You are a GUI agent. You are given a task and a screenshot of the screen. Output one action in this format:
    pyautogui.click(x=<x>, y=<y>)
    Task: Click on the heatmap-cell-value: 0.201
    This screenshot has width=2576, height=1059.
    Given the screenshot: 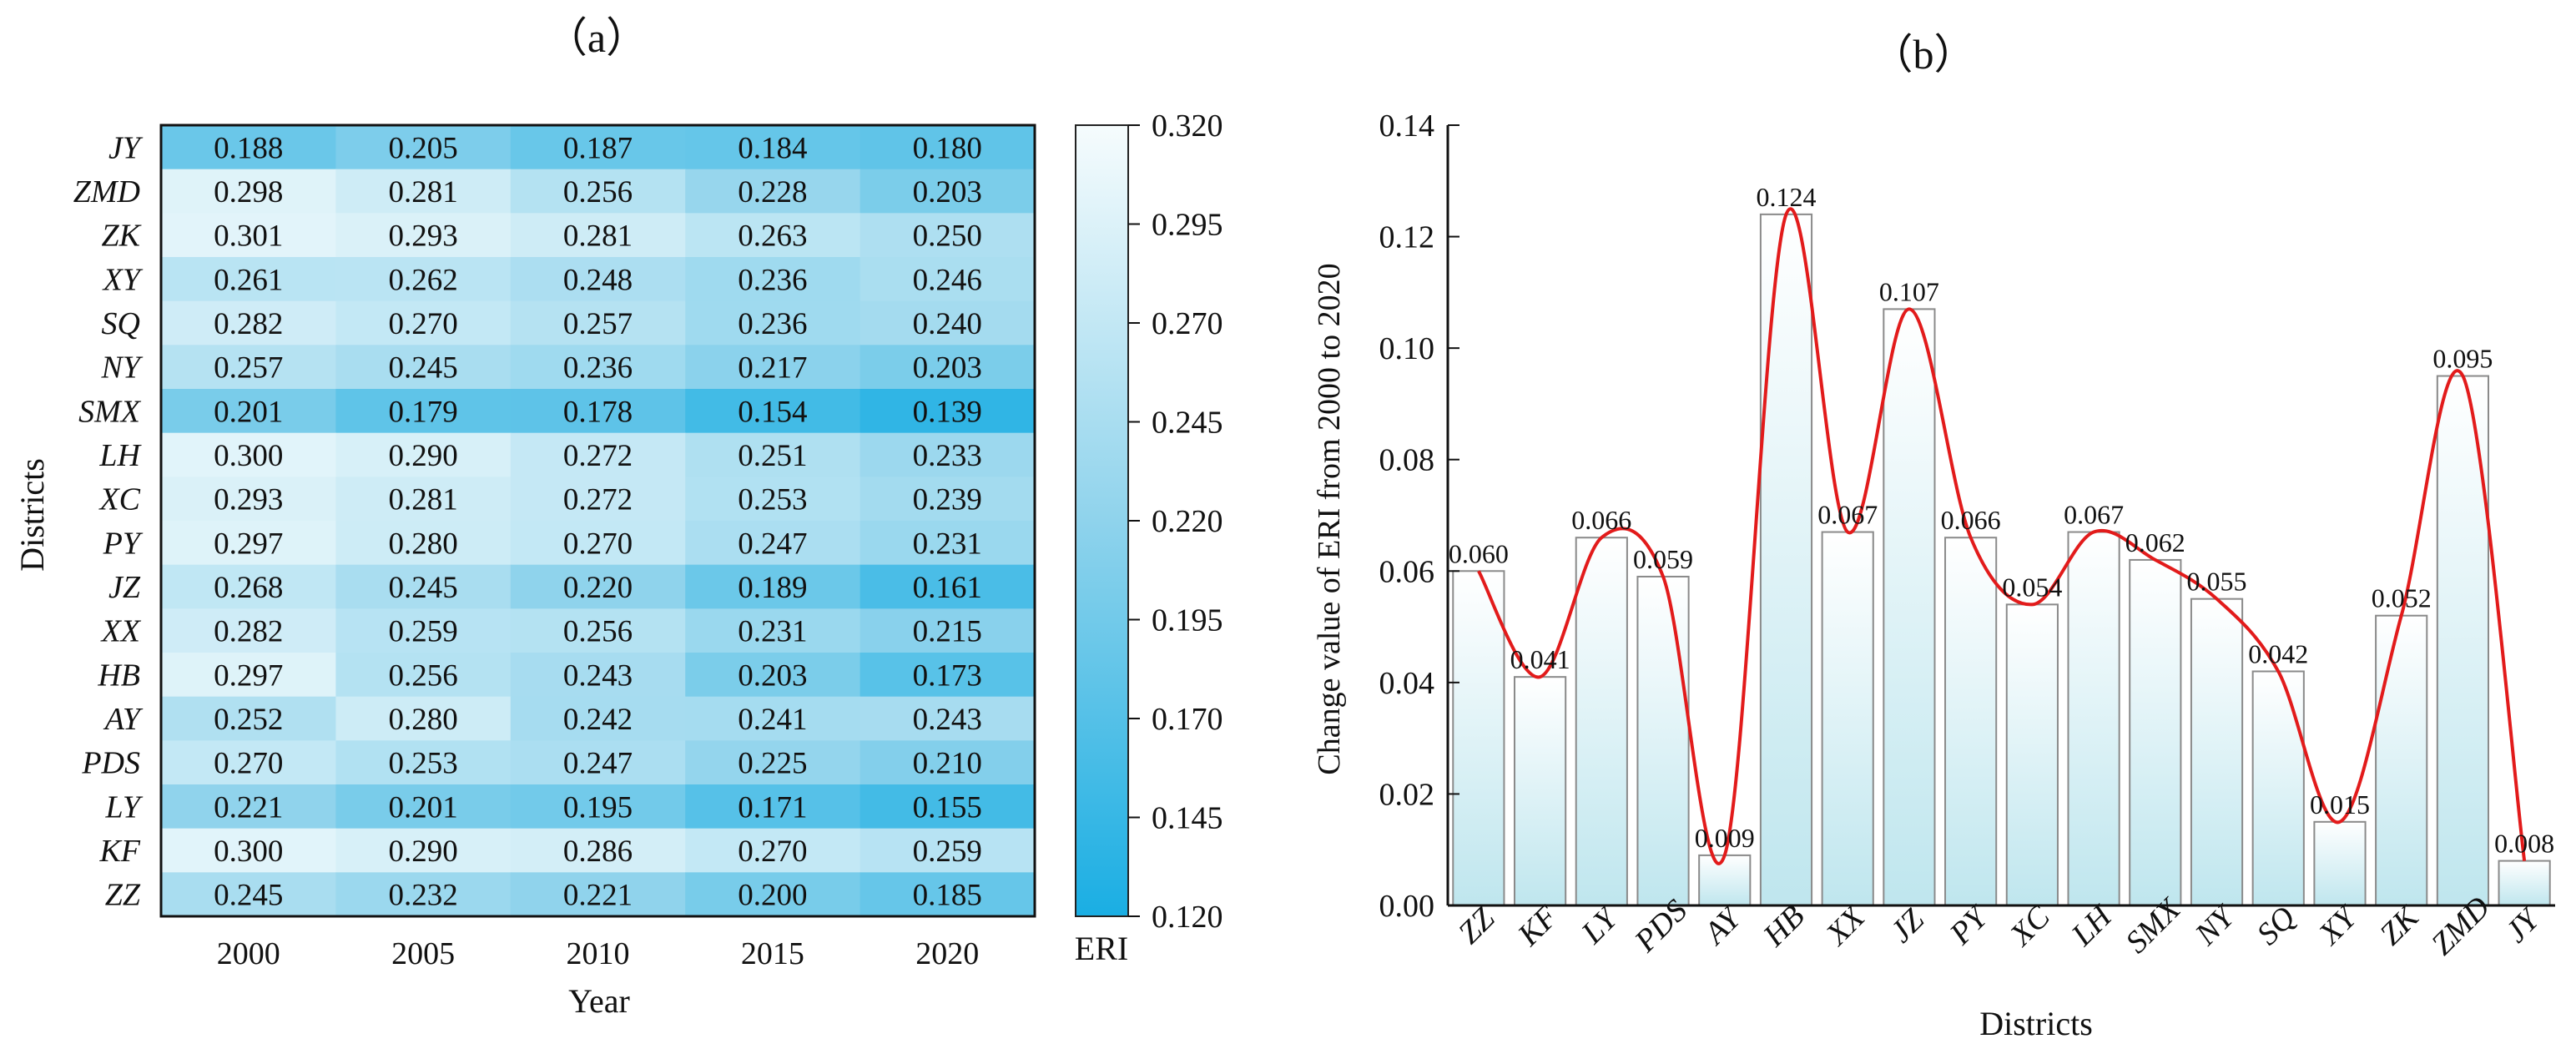 What is the action you would take?
    pyautogui.click(x=248, y=412)
    